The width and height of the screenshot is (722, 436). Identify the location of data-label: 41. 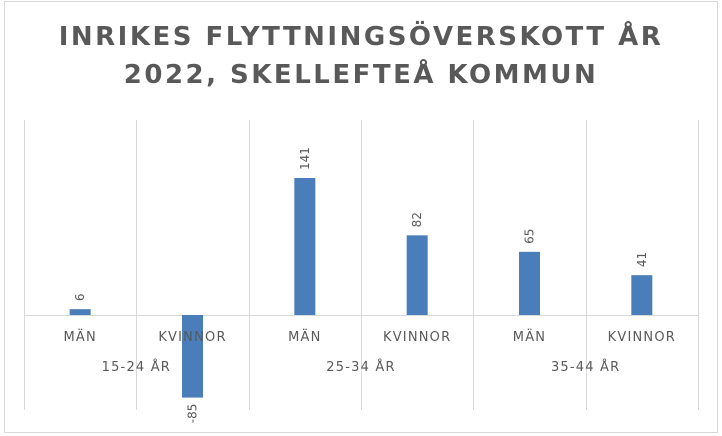
(642, 259).